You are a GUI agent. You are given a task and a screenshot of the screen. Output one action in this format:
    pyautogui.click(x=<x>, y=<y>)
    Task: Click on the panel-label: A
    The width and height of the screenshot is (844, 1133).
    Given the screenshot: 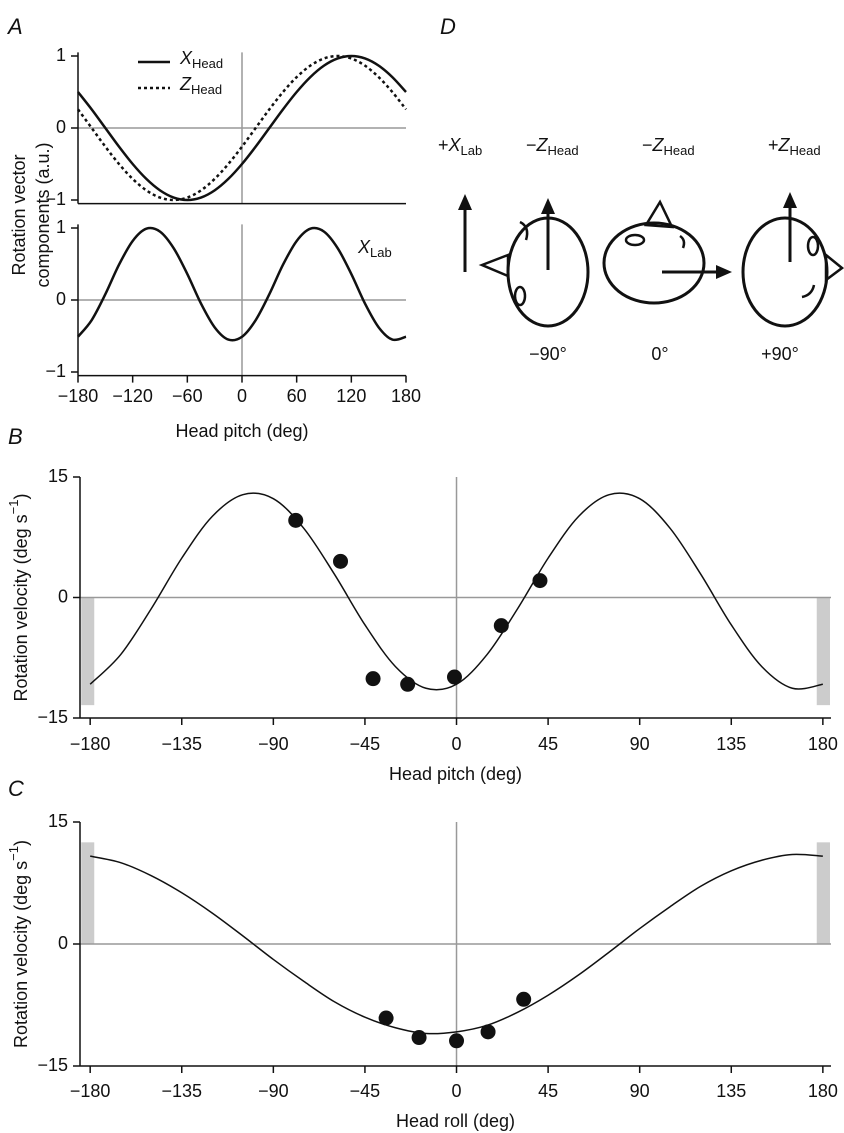 What is the action you would take?
    pyautogui.click(x=14, y=26)
    